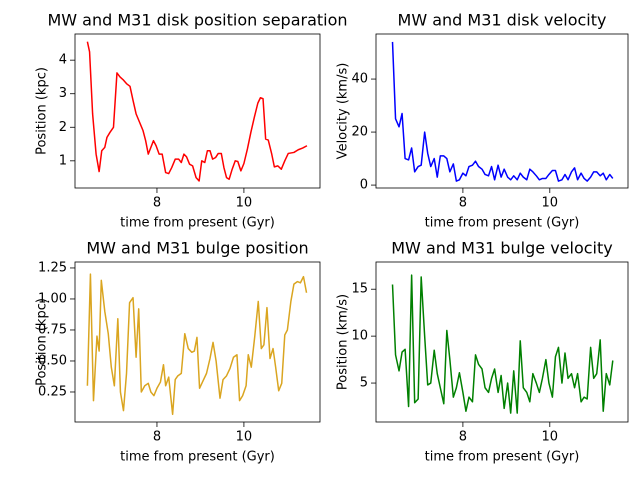 This screenshot has width=640, height=480. I want to click on chart-title: MW and M31 bulge velocity, so click(502, 248).